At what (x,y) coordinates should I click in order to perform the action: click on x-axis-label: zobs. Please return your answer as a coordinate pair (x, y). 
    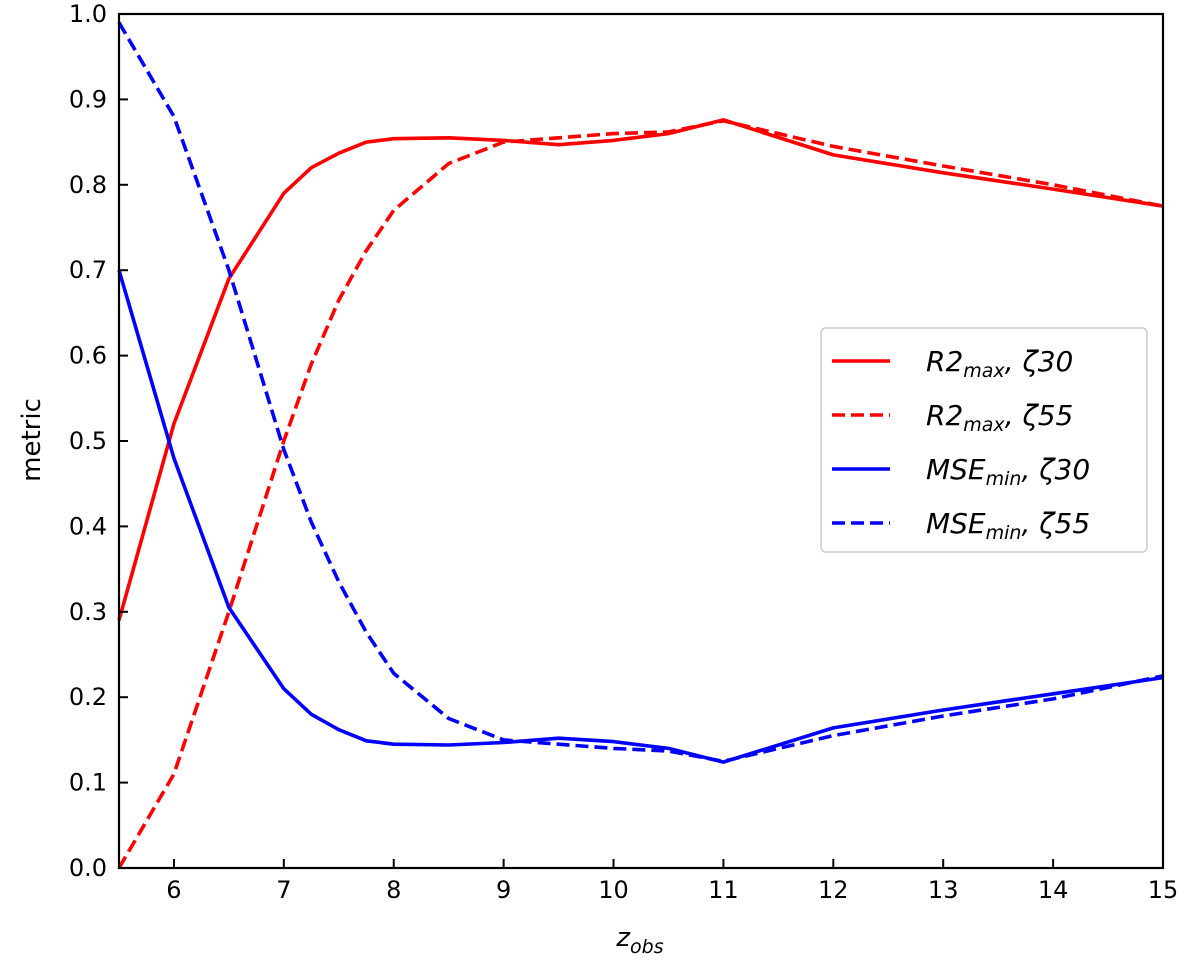
    Looking at the image, I should click on (639, 940).